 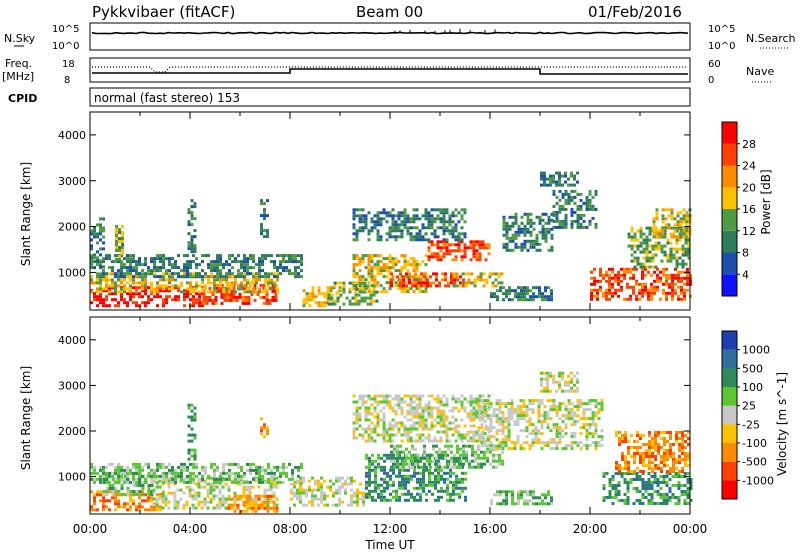 What do you see at coordinates (711, 80) in the screenshot?
I see `nave-tick-bottom: 0` at bounding box center [711, 80].